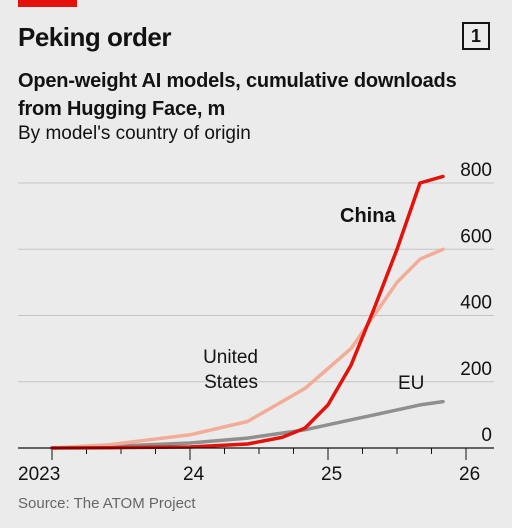 Image resolution: width=512 pixels, height=528 pixels. What do you see at coordinates (47, 3) in the screenshot?
I see `accent-tag` at bounding box center [47, 3].